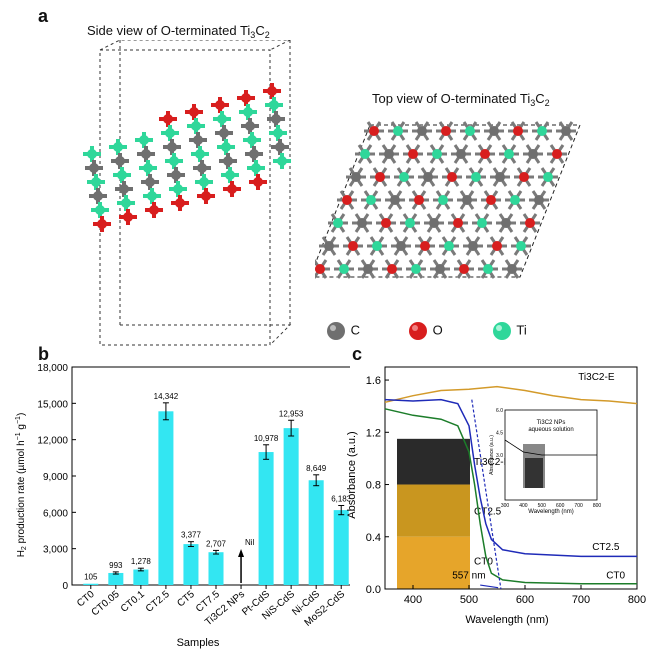  I want to click on x-tick-label: 500, so click(469, 600).